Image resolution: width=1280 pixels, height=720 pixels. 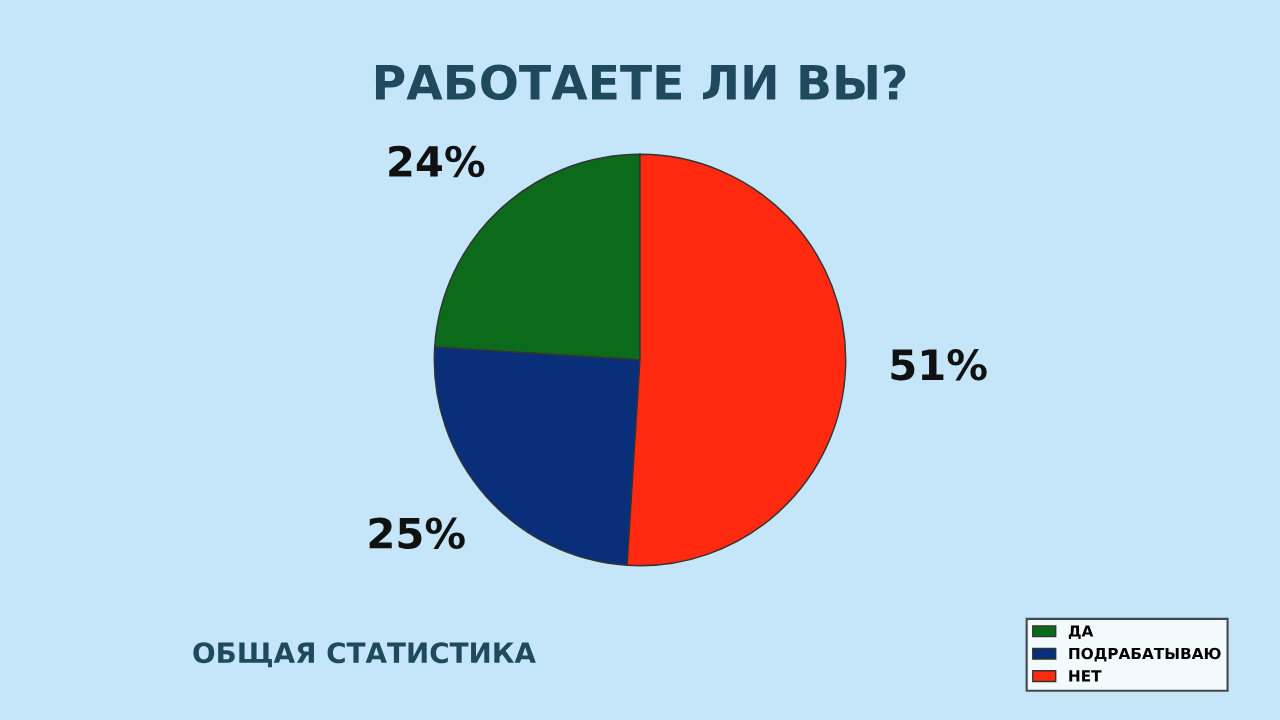 I want to click on legend-label: ДА, so click(x=1081, y=632).